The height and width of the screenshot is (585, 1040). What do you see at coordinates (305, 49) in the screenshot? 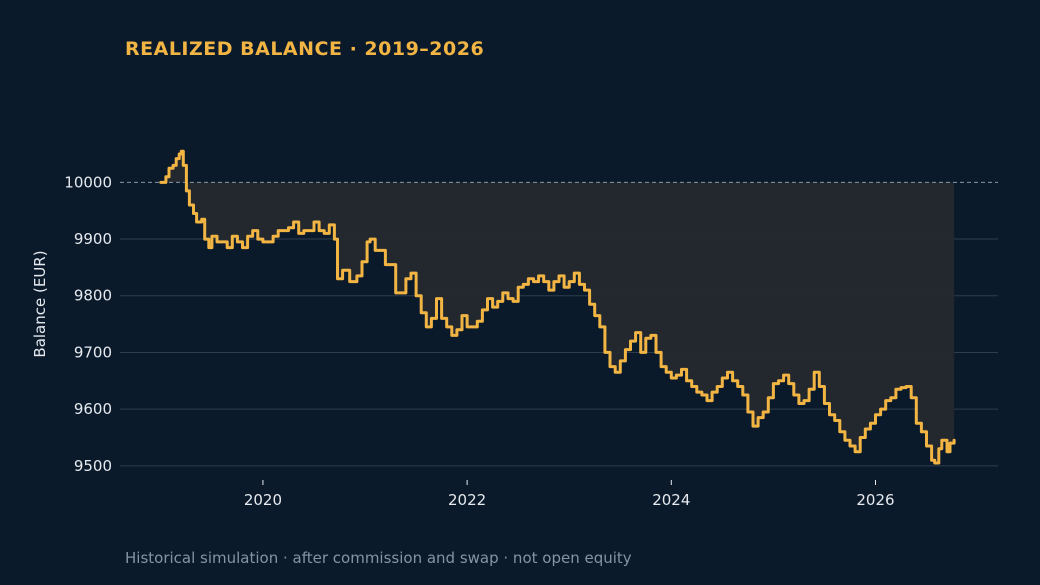
I see `chart-title: REALIZED BALANCE · 2019–2026` at bounding box center [305, 49].